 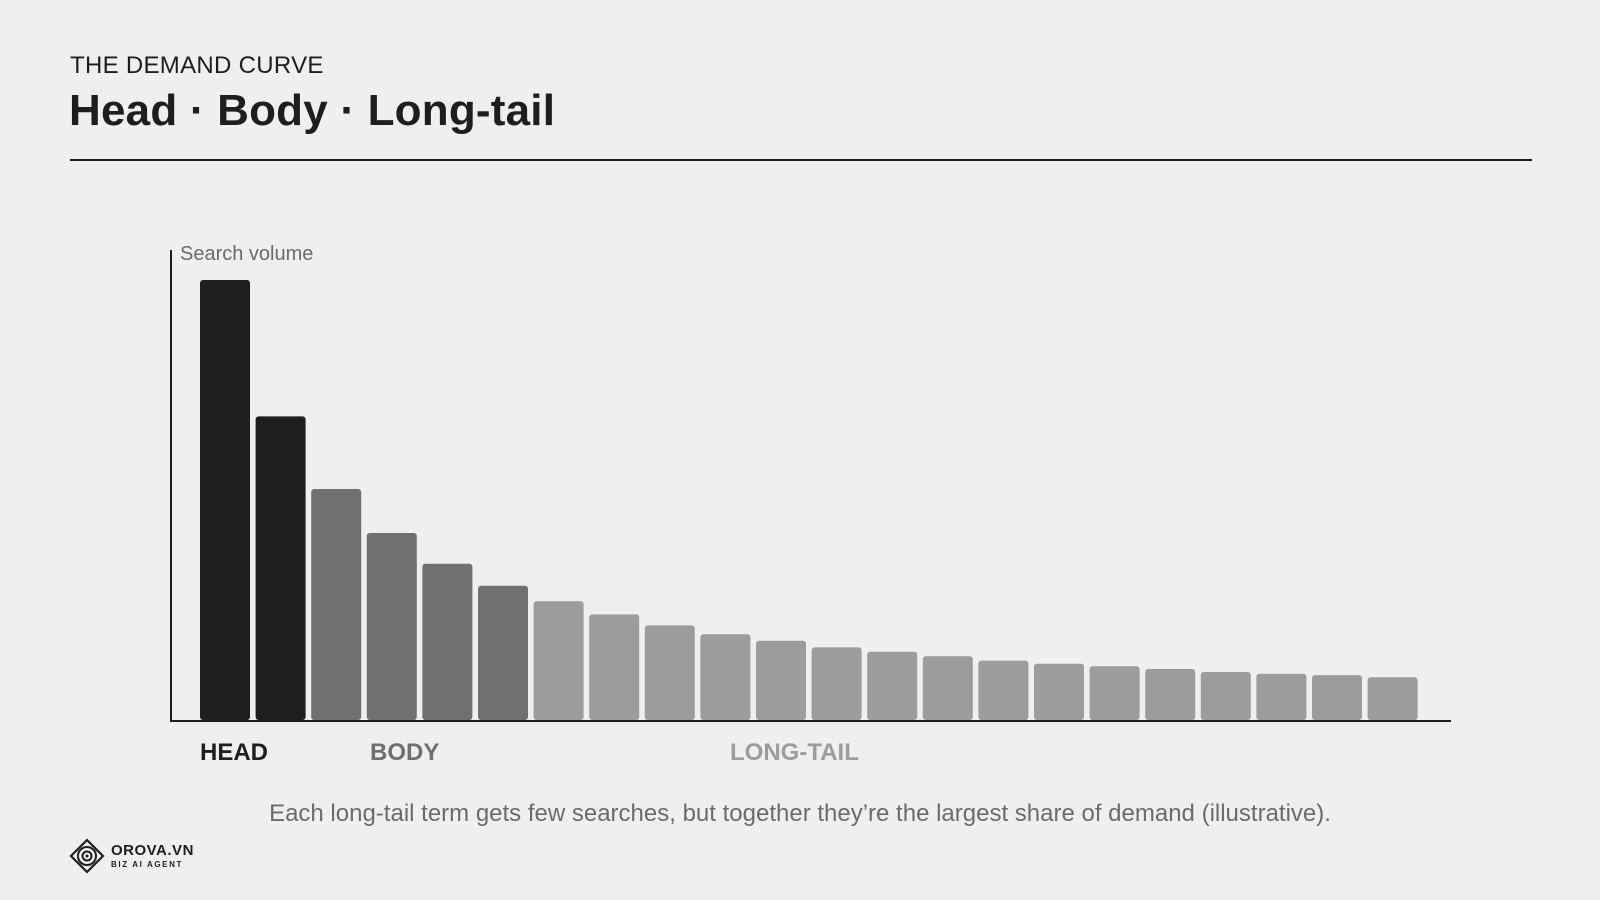 I want to click on spiral-logo-icon, so click(x=87, y=856).